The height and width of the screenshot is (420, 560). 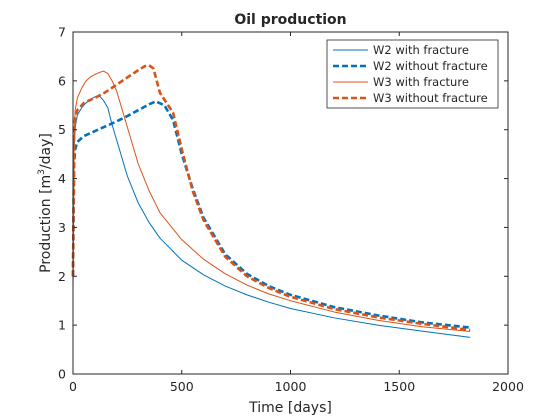 I want to click on y-tick-label: 7, so click(x=62, y=32).